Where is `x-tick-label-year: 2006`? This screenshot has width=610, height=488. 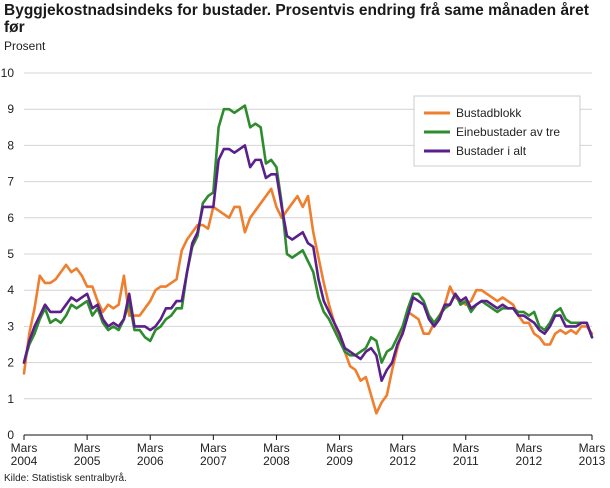 x-tick-label-year: 2006 is located at coordinates (150, 461).